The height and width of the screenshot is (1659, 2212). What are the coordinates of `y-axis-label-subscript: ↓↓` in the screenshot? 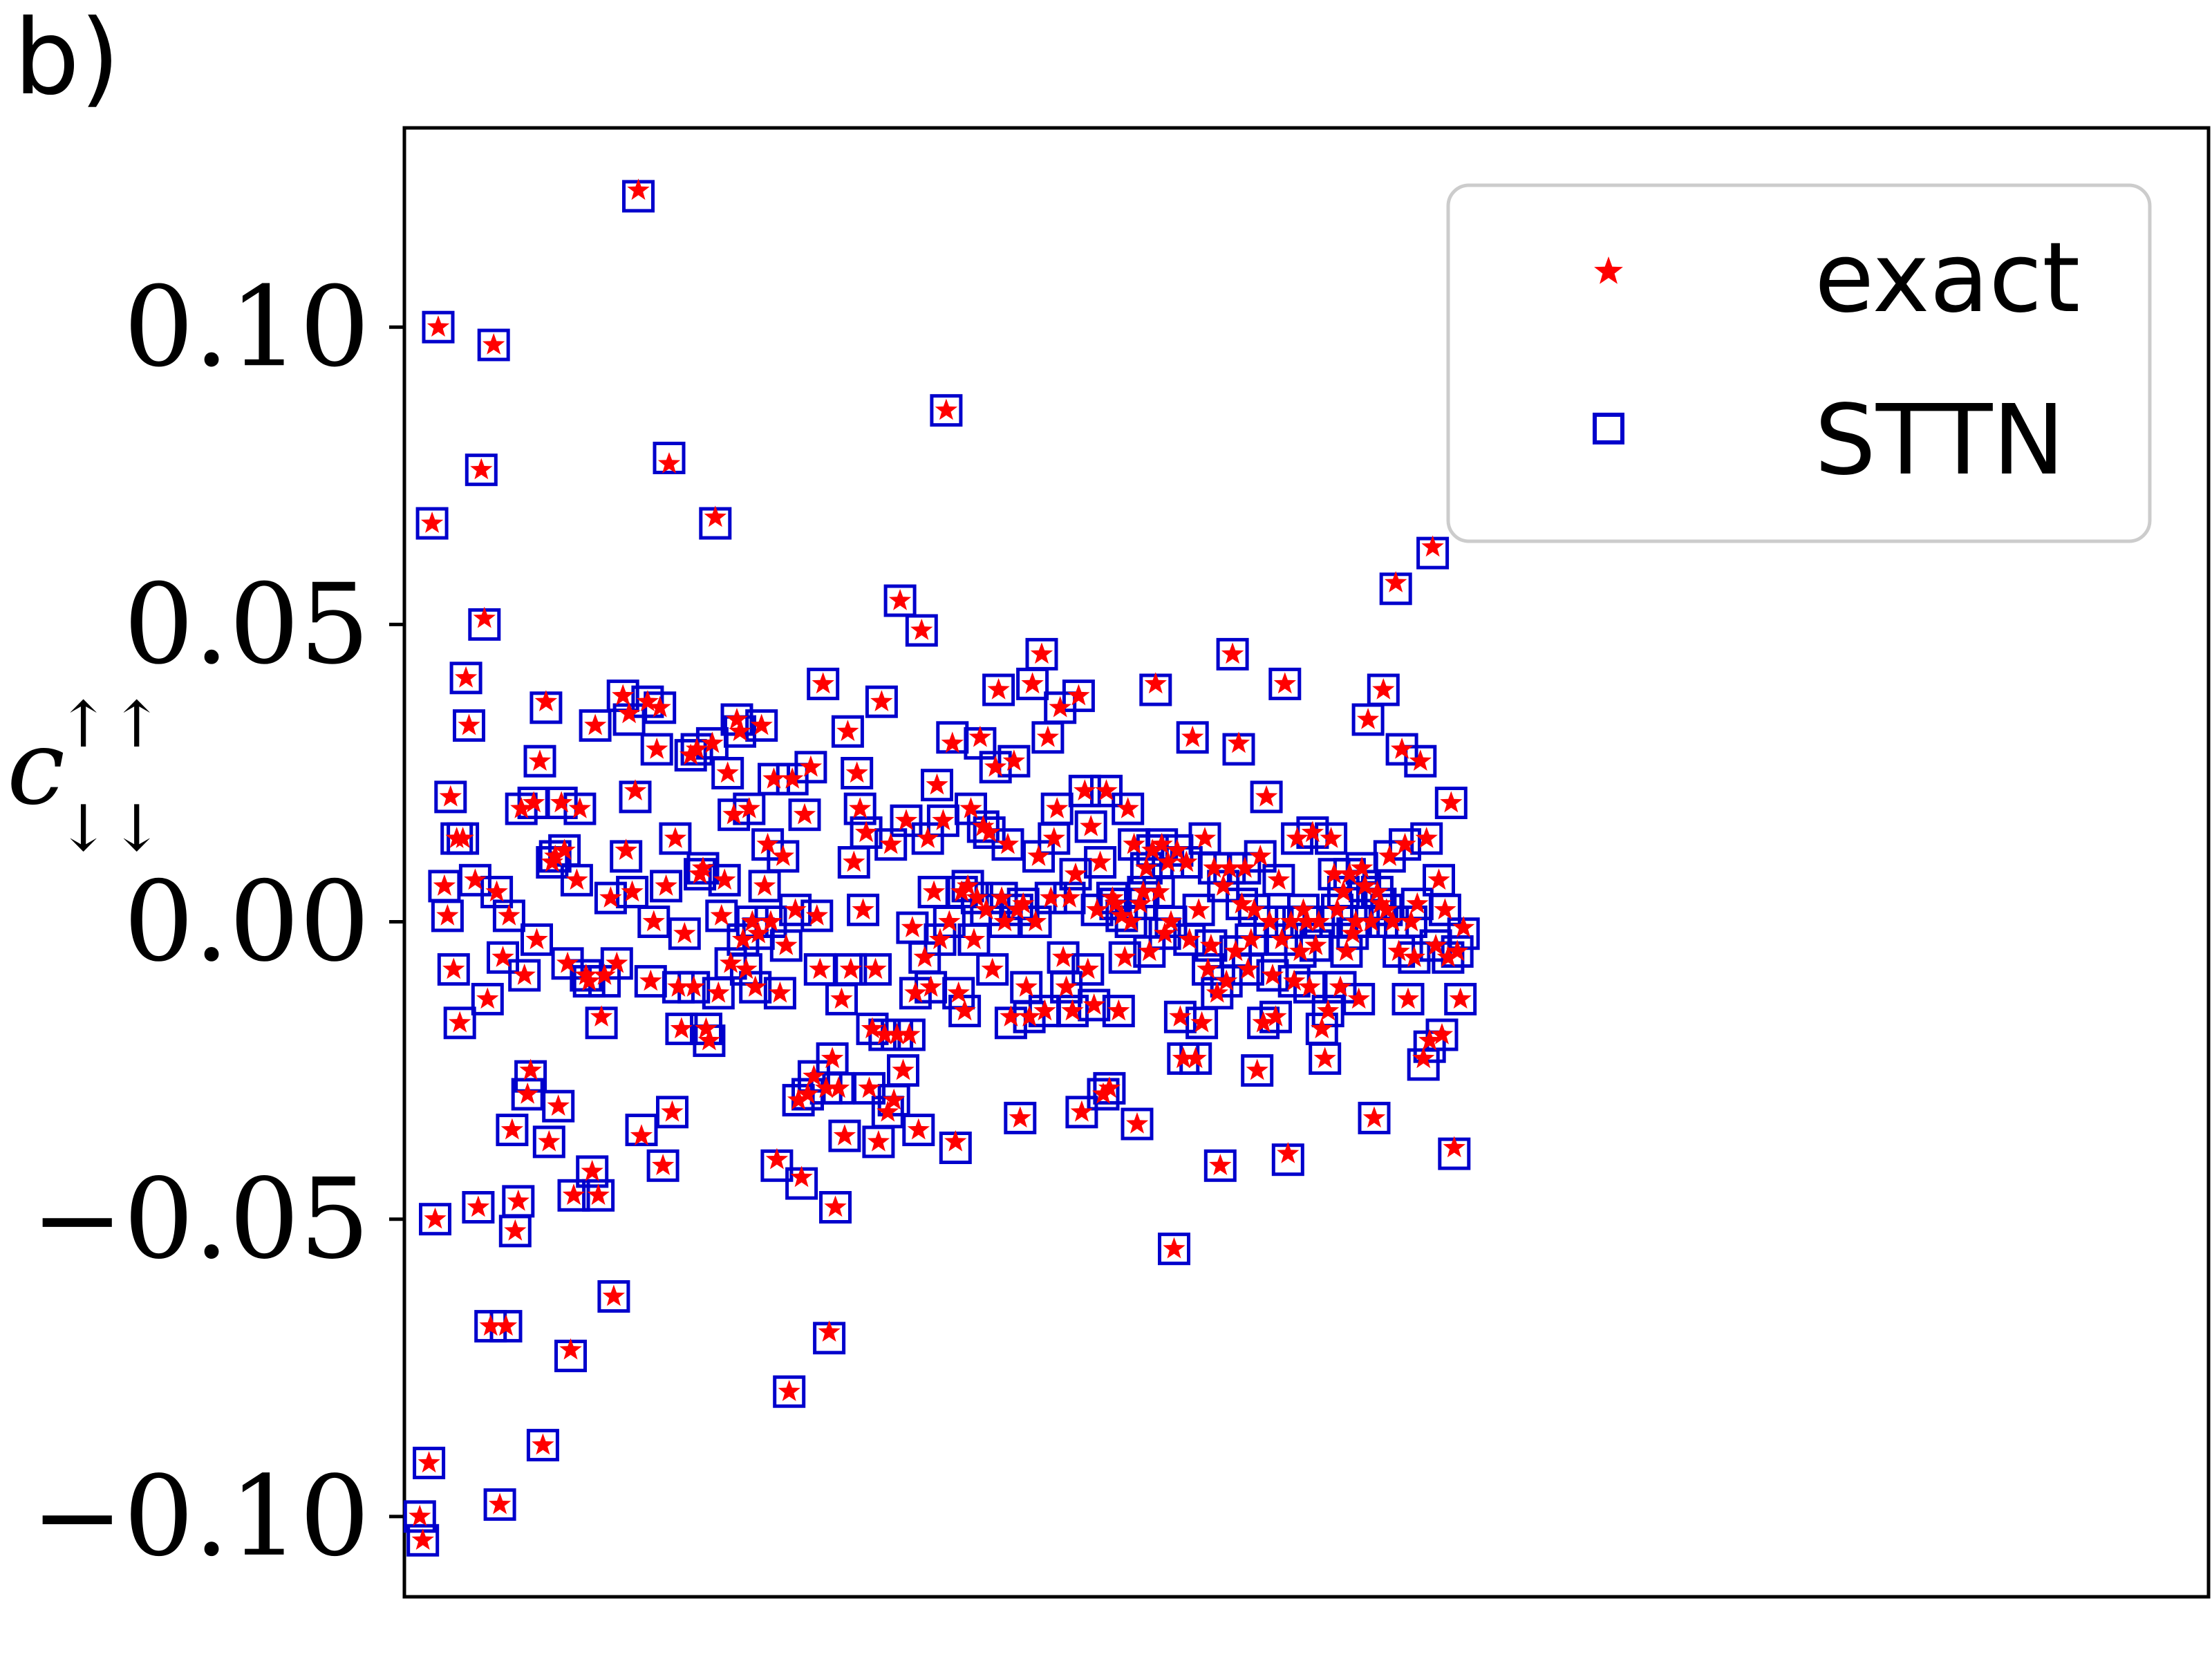 It's located at (110, 828).